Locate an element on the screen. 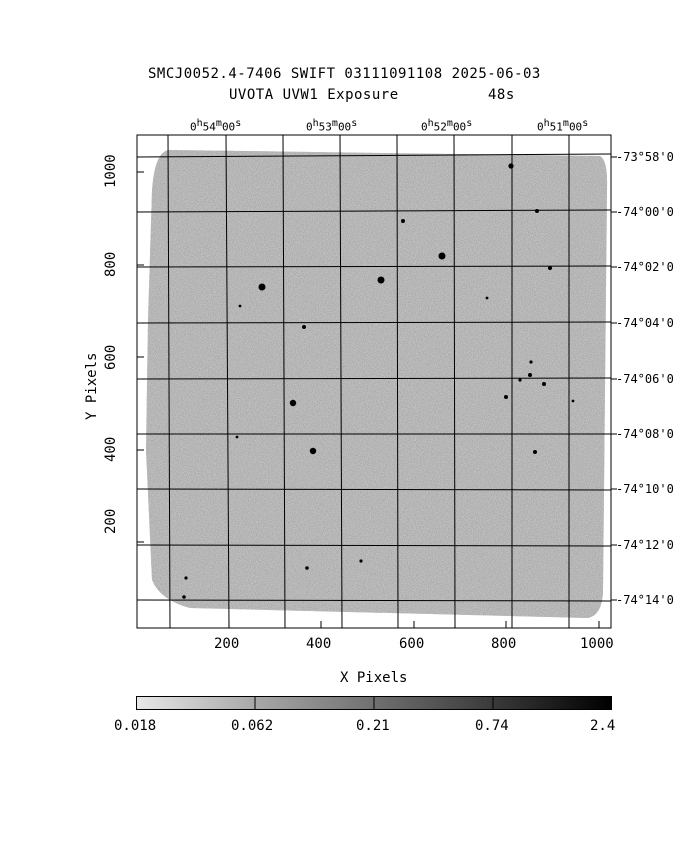  dec-tick-label: -74°02'0 is located at coordinates (645, 267).